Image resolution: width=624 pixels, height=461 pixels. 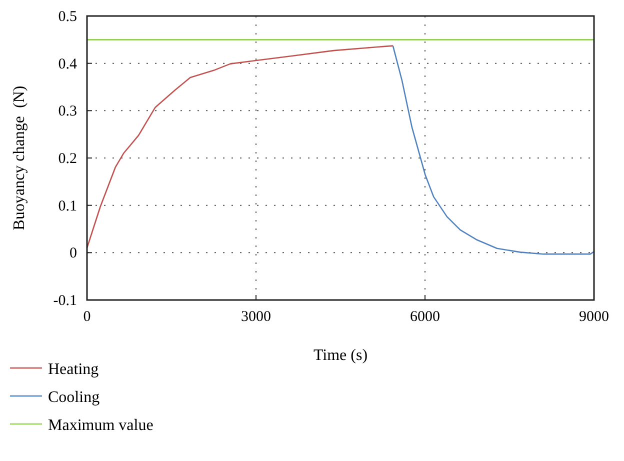 I want to click on x-tick-label: 0, so click(x=87, y=317).